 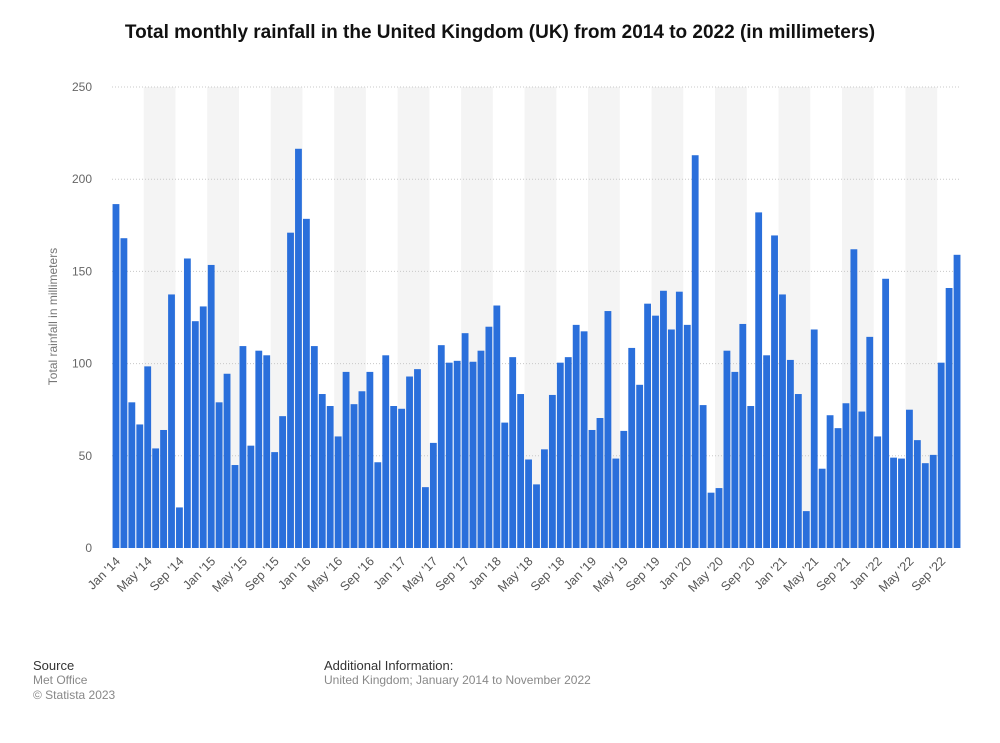 What do you see at coordinates (74, 695) in the screenshot?
I see `copyright: © Statista 2023` at bounding box center [74, 695].